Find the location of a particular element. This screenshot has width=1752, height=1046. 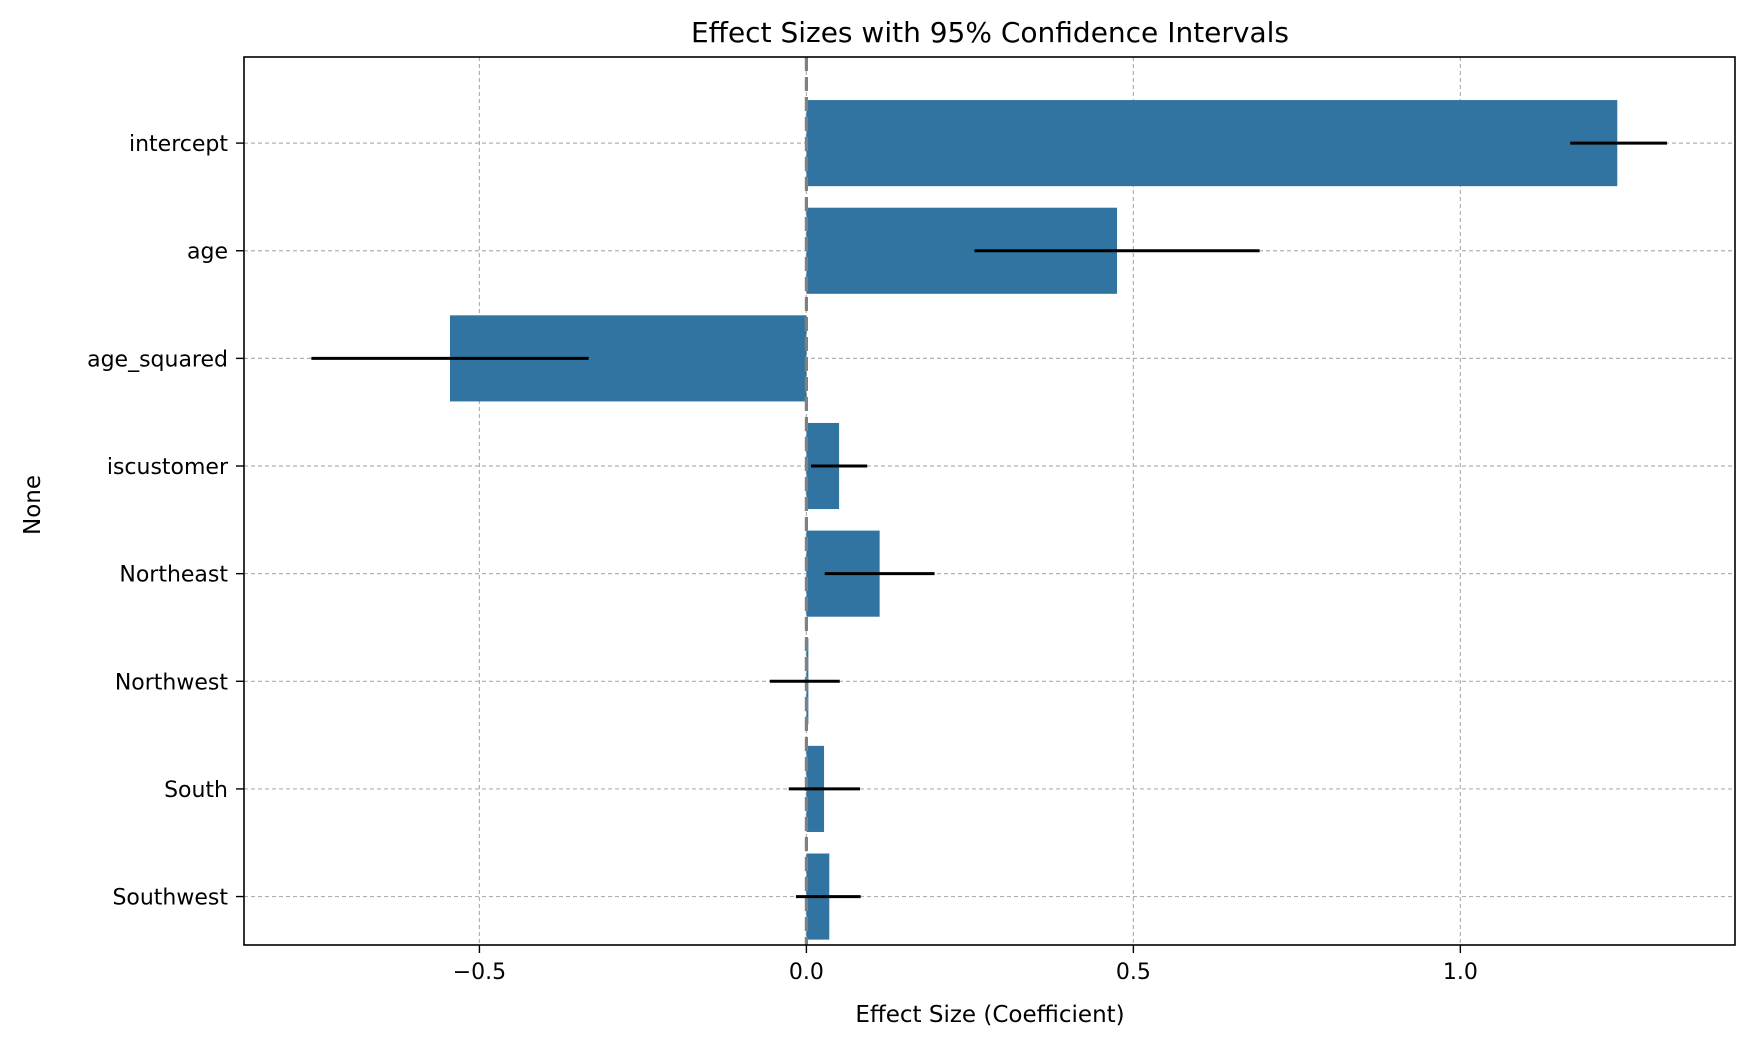

y-axis-label: None is located at coordinates (33, 505).